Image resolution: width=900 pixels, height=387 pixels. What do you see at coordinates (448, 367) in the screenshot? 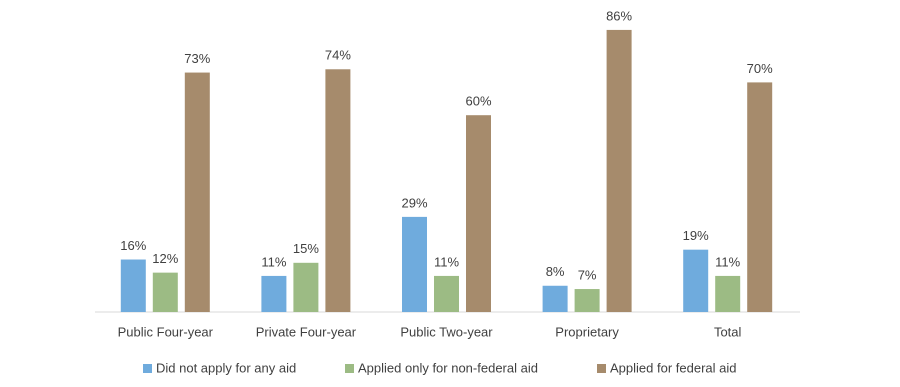
I see `legend-label: Applied only for non-federal aid` at bounding box center [448, 367].